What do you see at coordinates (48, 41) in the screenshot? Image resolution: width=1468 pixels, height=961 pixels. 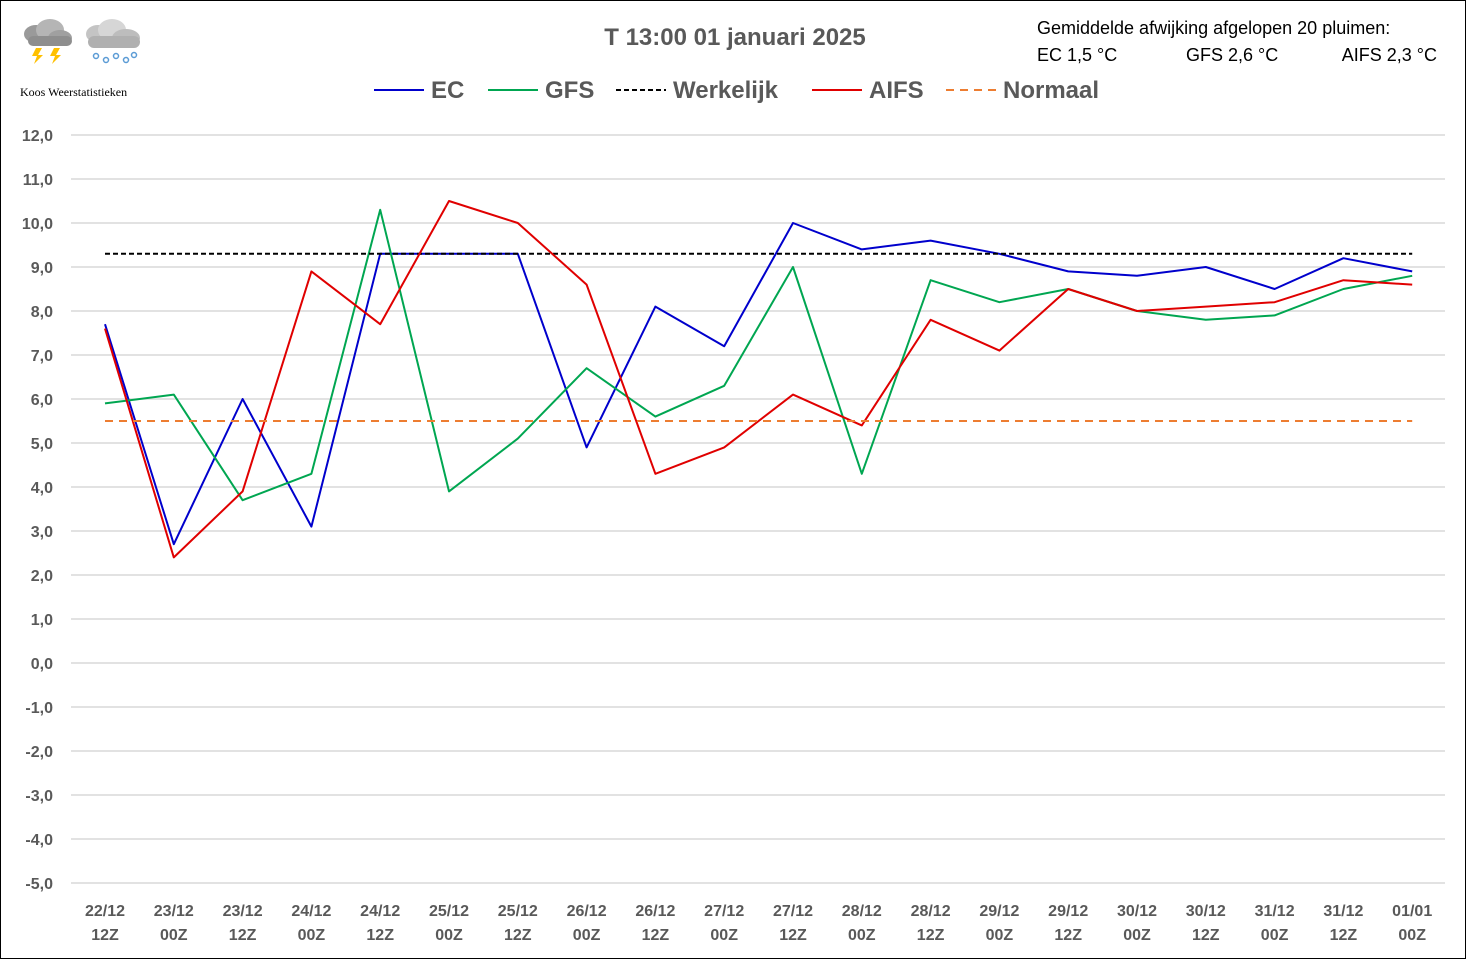 I see `thunderstorm-cloud-icon` at bounding box center [48, 41].